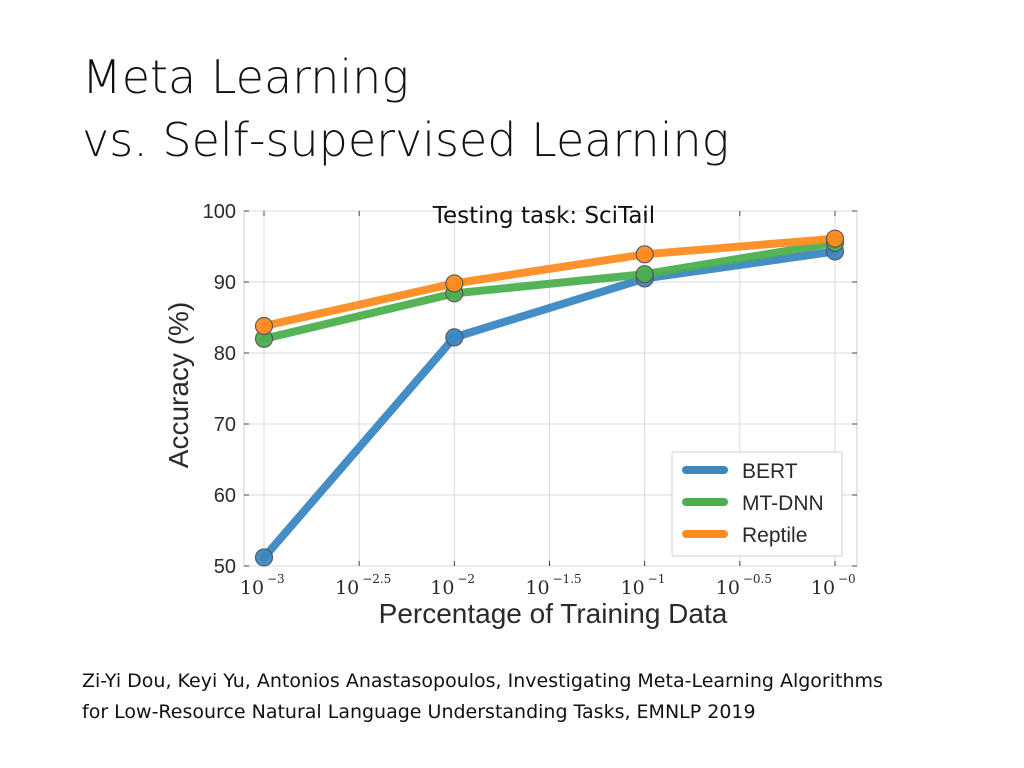 This screenshot has width=1024, height=768. What do you see at coordinates (549, 282) in the screenshot?
I see `series-line-reptile` at bounding box center [549, 282].